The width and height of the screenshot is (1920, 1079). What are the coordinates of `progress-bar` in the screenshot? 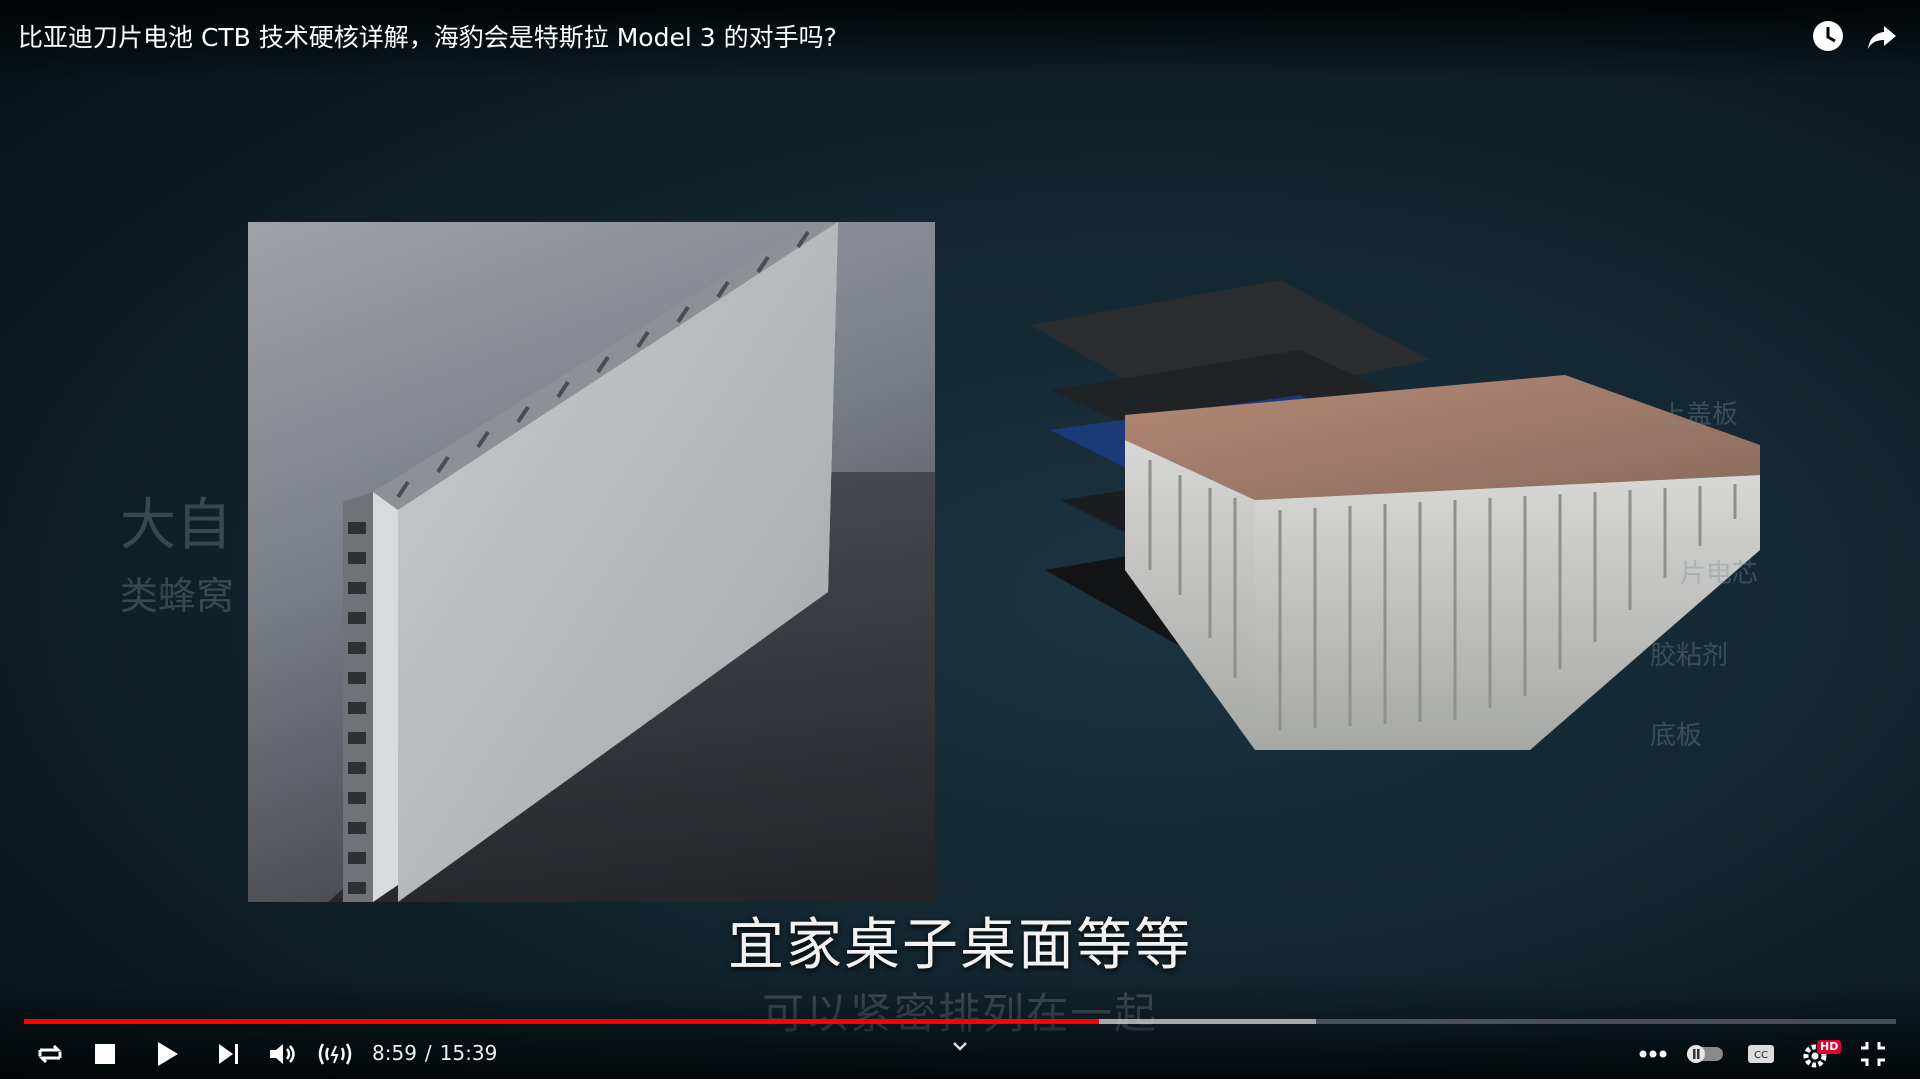 It's located at (960, 1021).